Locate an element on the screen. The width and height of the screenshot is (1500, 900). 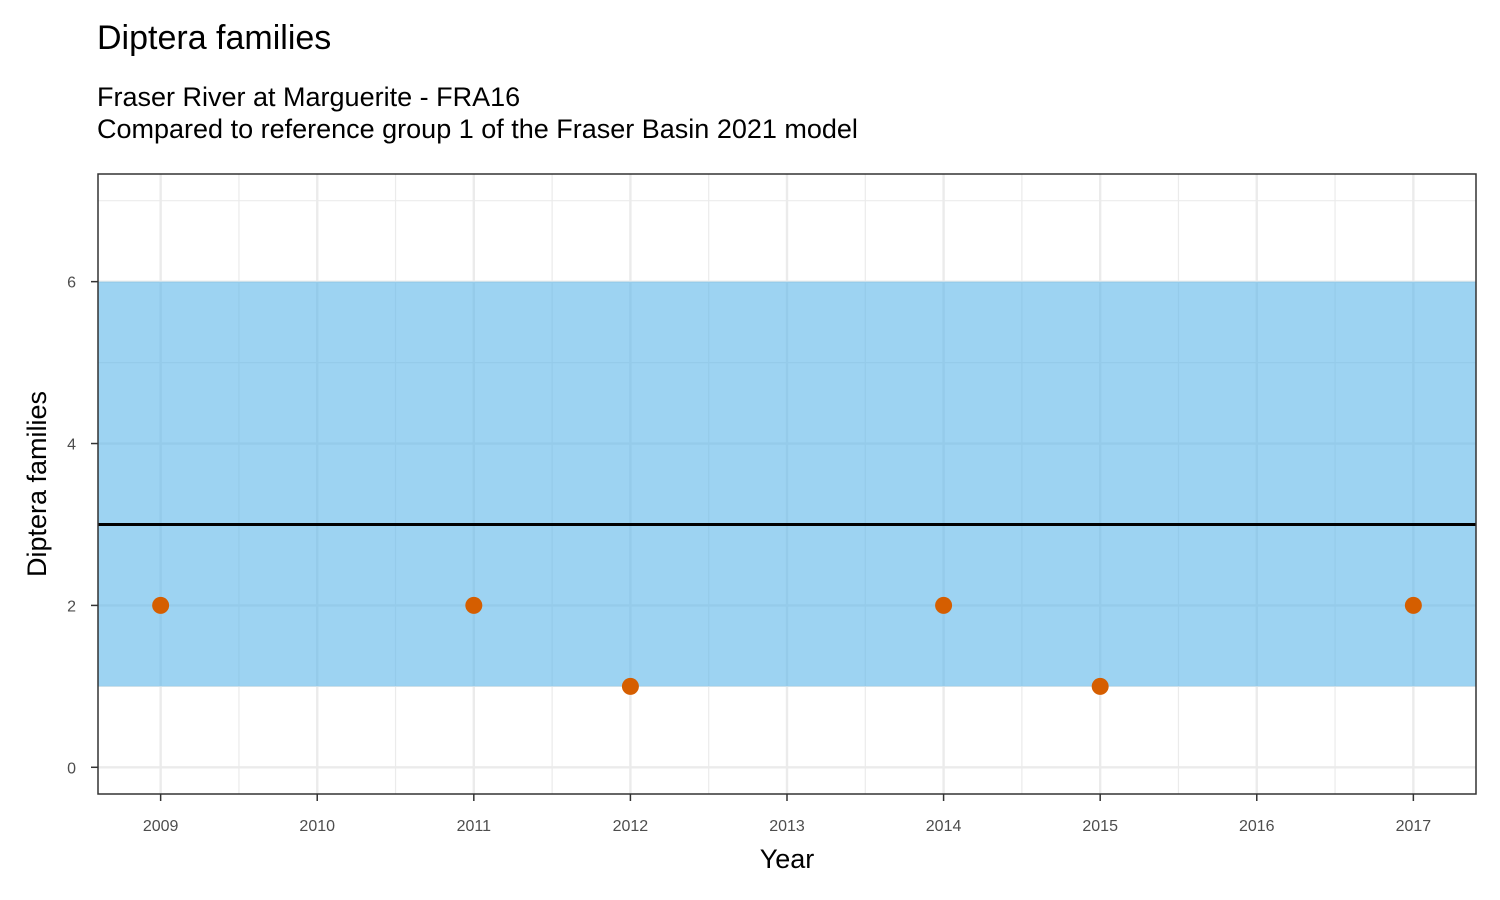
y-tick-label: 6 is located at coordinates (71, 283).